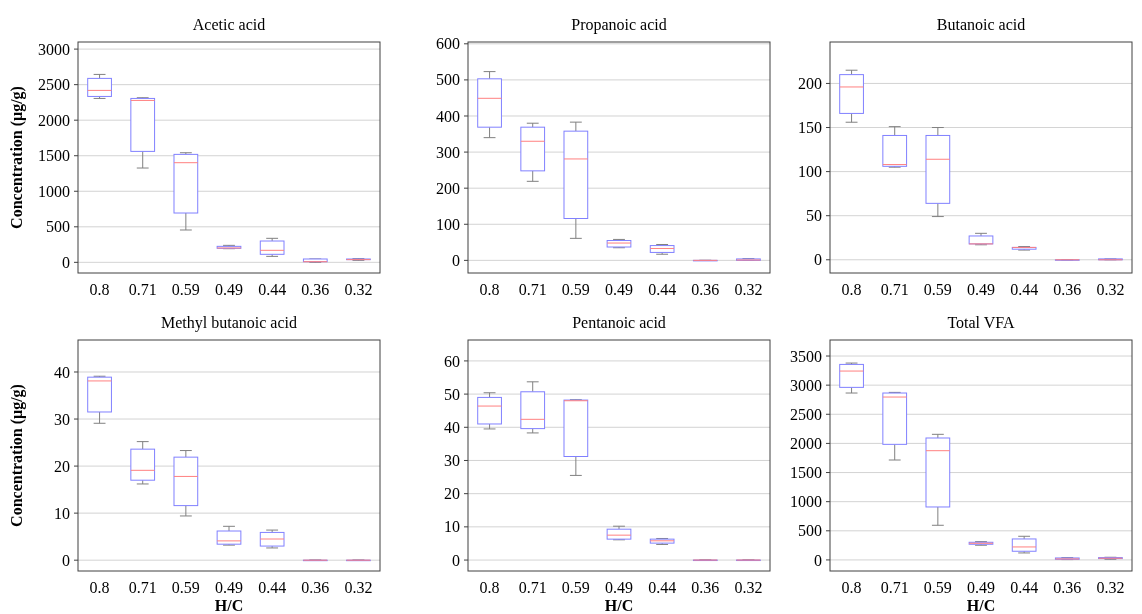 The image size is (1142, 614). I want to click on chart-title: Total VFA, so click(981, 322).